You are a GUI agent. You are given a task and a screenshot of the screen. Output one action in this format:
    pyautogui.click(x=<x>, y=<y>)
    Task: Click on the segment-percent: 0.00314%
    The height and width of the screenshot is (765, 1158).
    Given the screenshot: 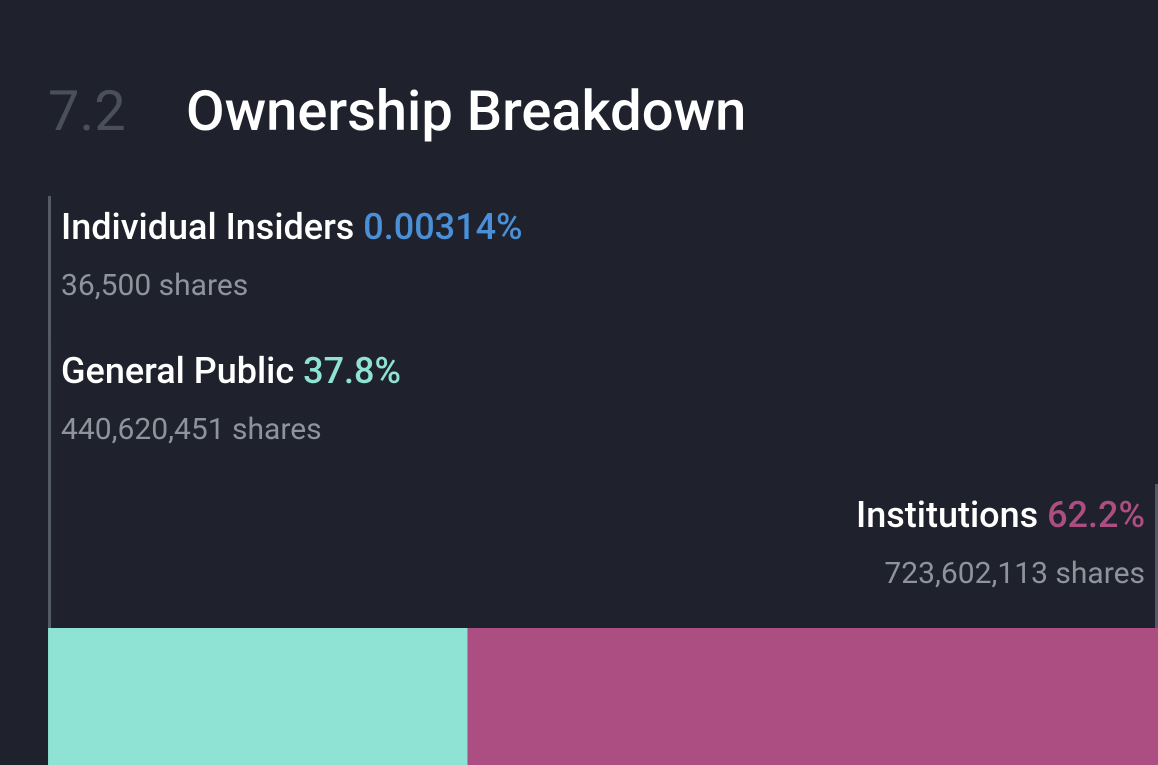 What is the action you would take?
    pyautogui.click(x=442, y=227)
    